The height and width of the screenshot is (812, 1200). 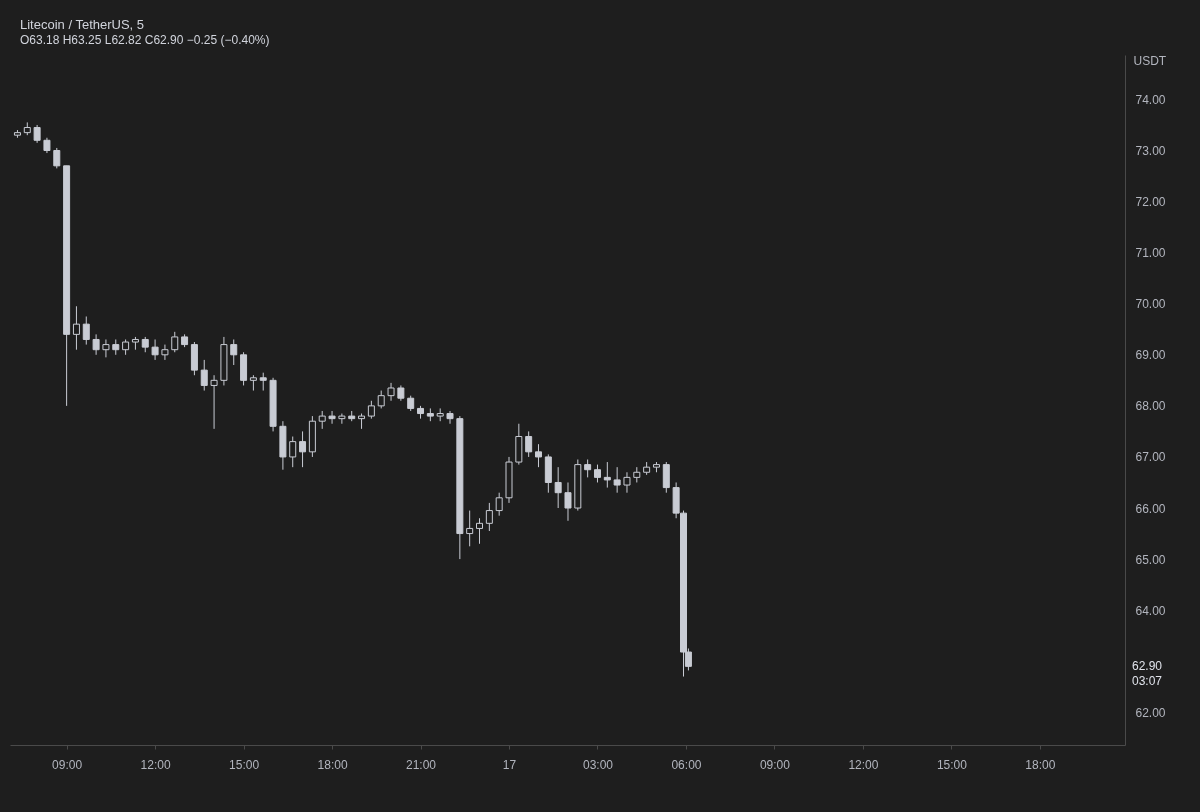 What do you see at coordinates (421, 764) in the screenshot?
I see `x-tick-label: 21:00` at bounding box center [421, 764].